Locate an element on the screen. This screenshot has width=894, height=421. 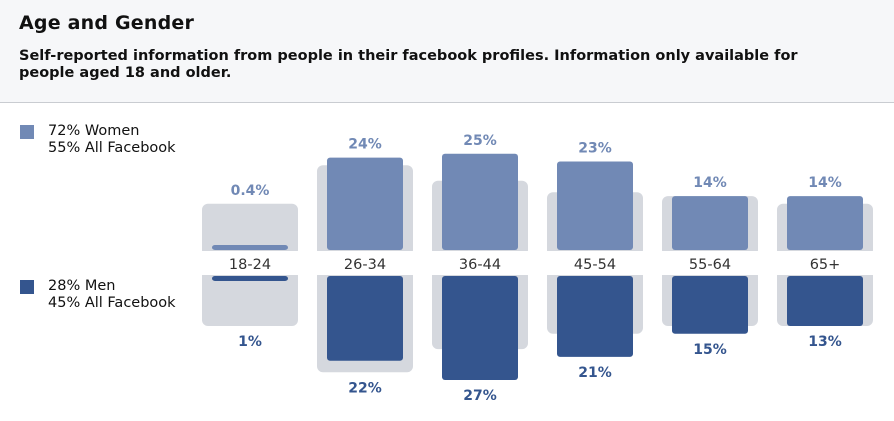
axis-band is located at coordinates (545, 263).